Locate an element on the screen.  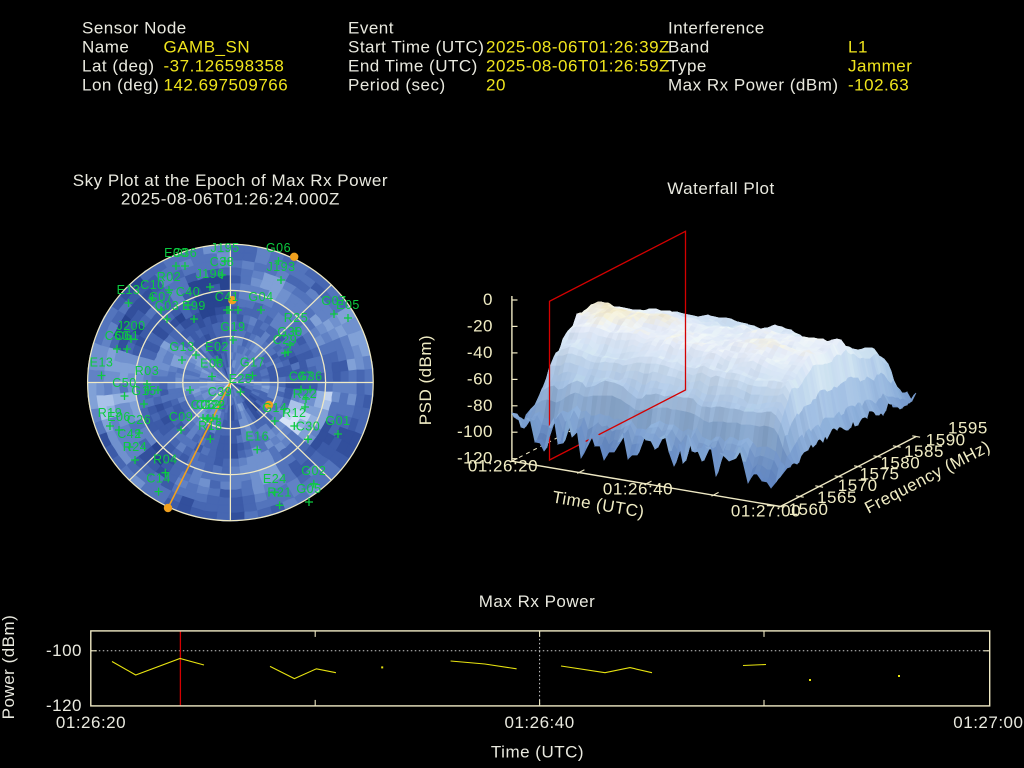
svg-text: GAMB_SN is located at coordinates (207, 47).